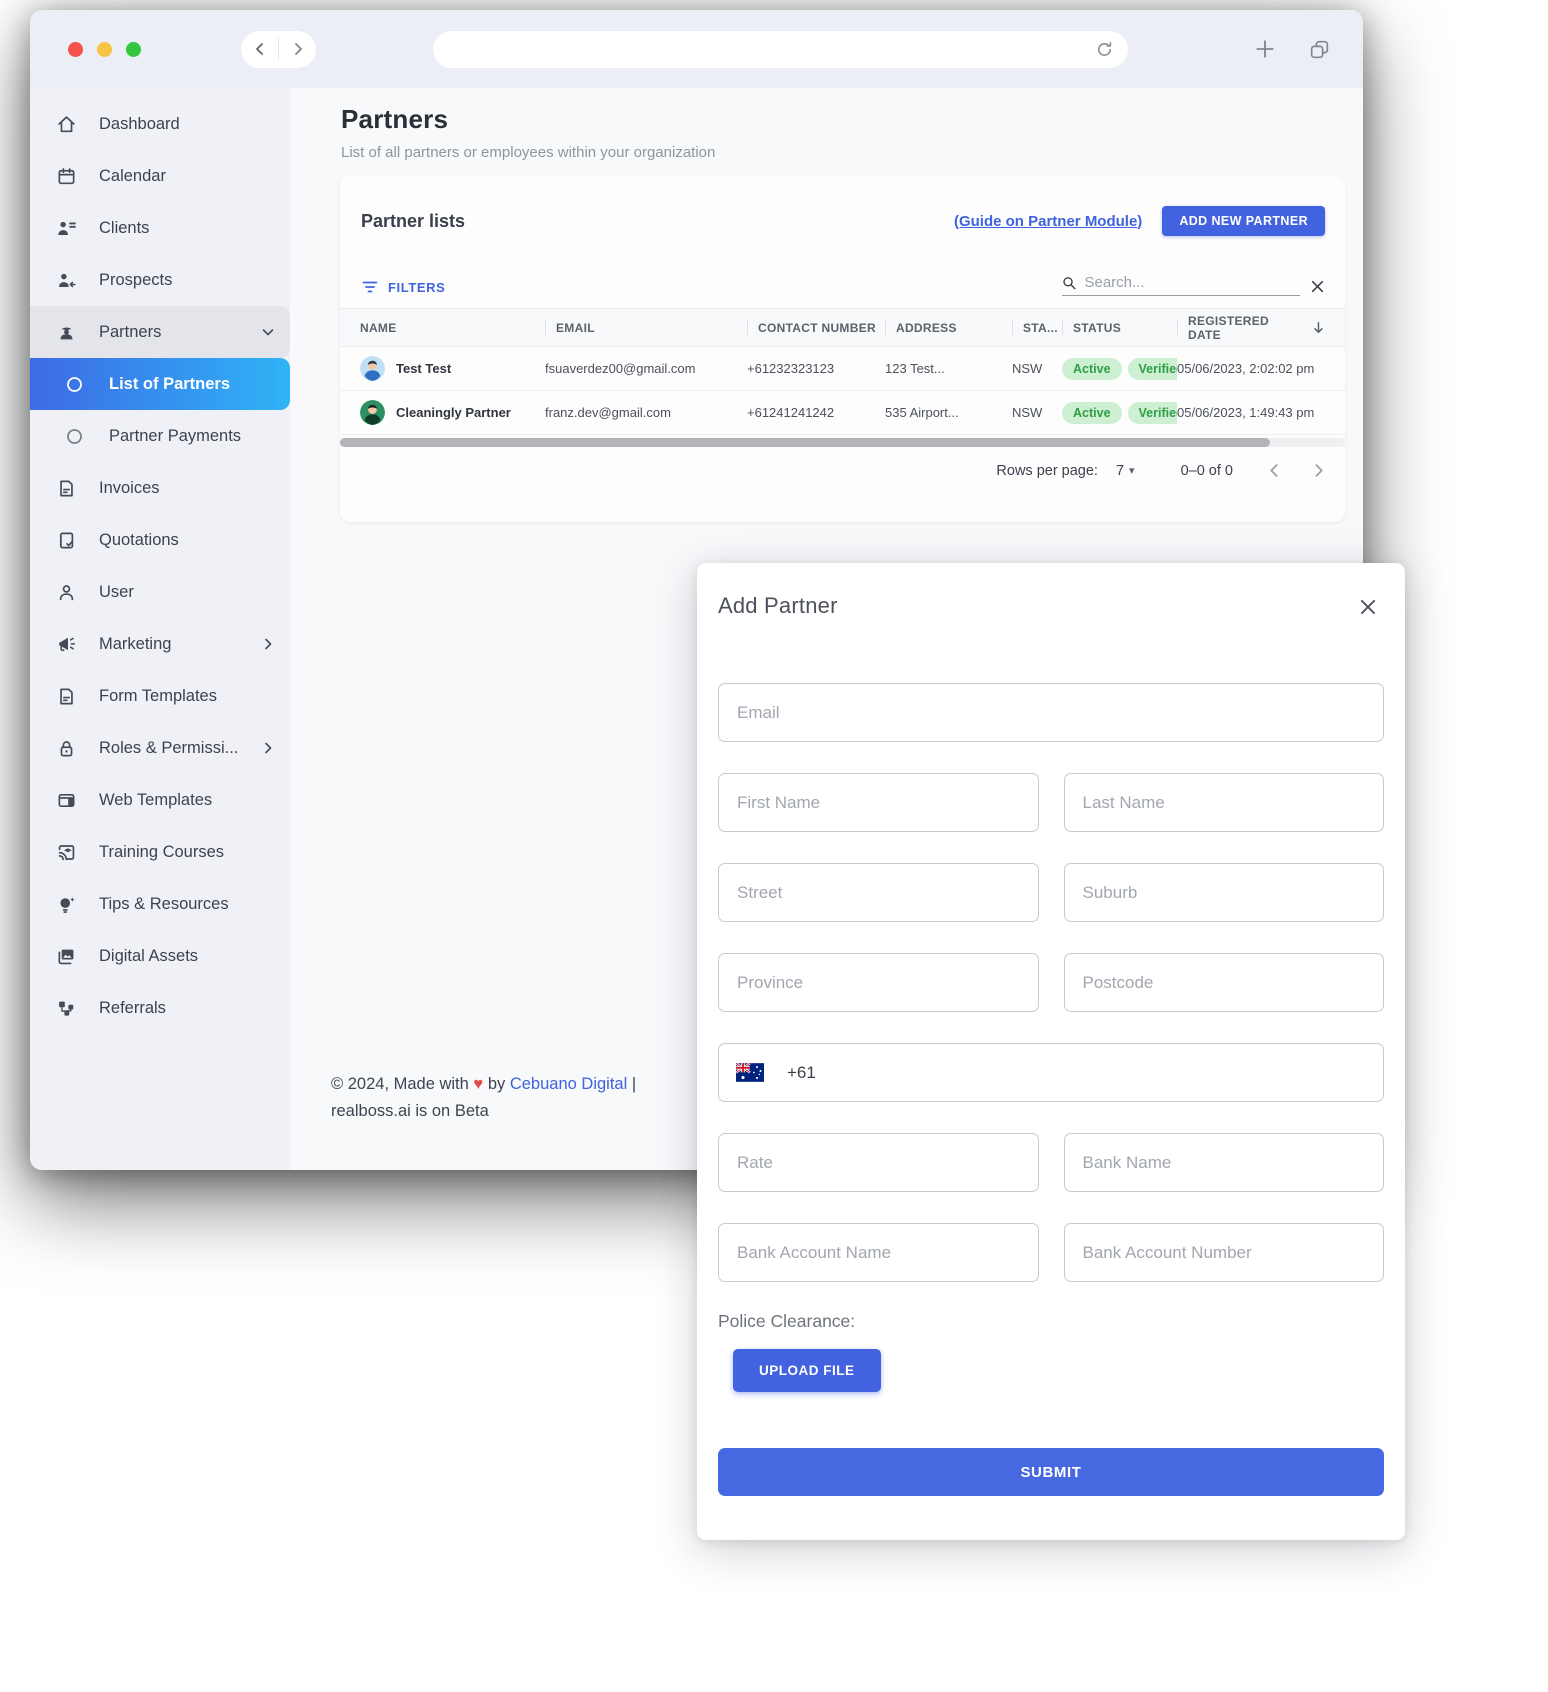 The image size is (1548, 1692). What do you see at coordinates (1051, 1472) in the screenshot?
I see `submit-button: SUBMIT` at bounding box center [1051, 1472].